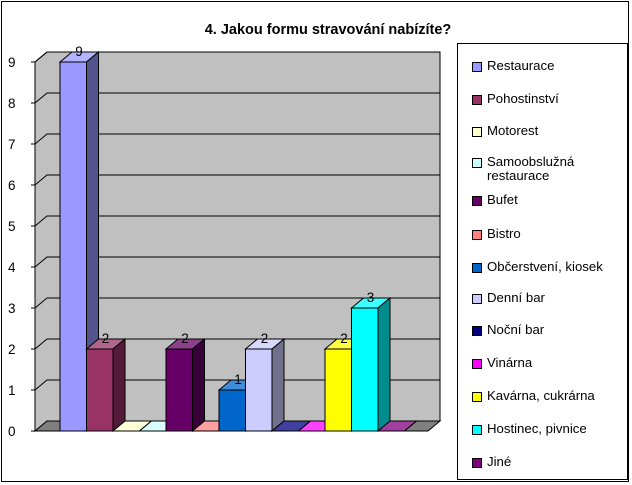 Image resolution: width=632 pixels, height=485 pixels. What do you see at coordinates (12, 390) in the screenshot?
I see `y-tick-label: 1` at bounding box center [12, 390].